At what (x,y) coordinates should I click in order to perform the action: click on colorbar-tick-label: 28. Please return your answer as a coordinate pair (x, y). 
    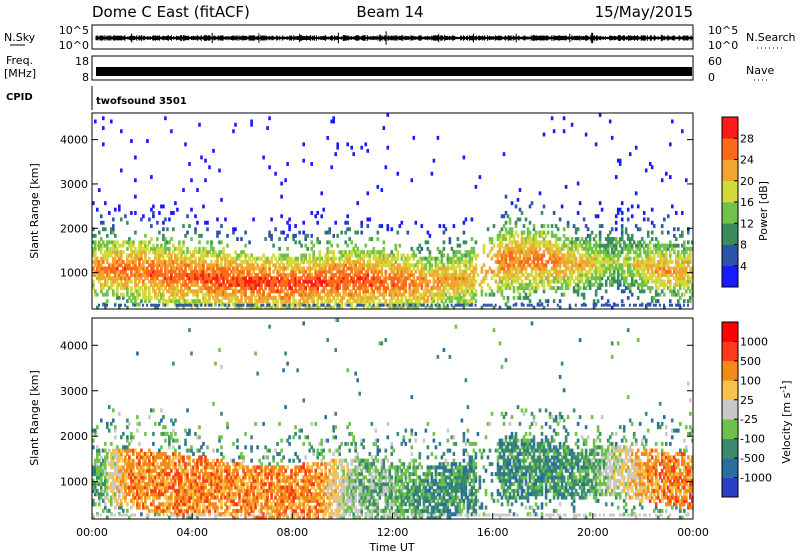
    Looking at the image, I should click on (747, 138).